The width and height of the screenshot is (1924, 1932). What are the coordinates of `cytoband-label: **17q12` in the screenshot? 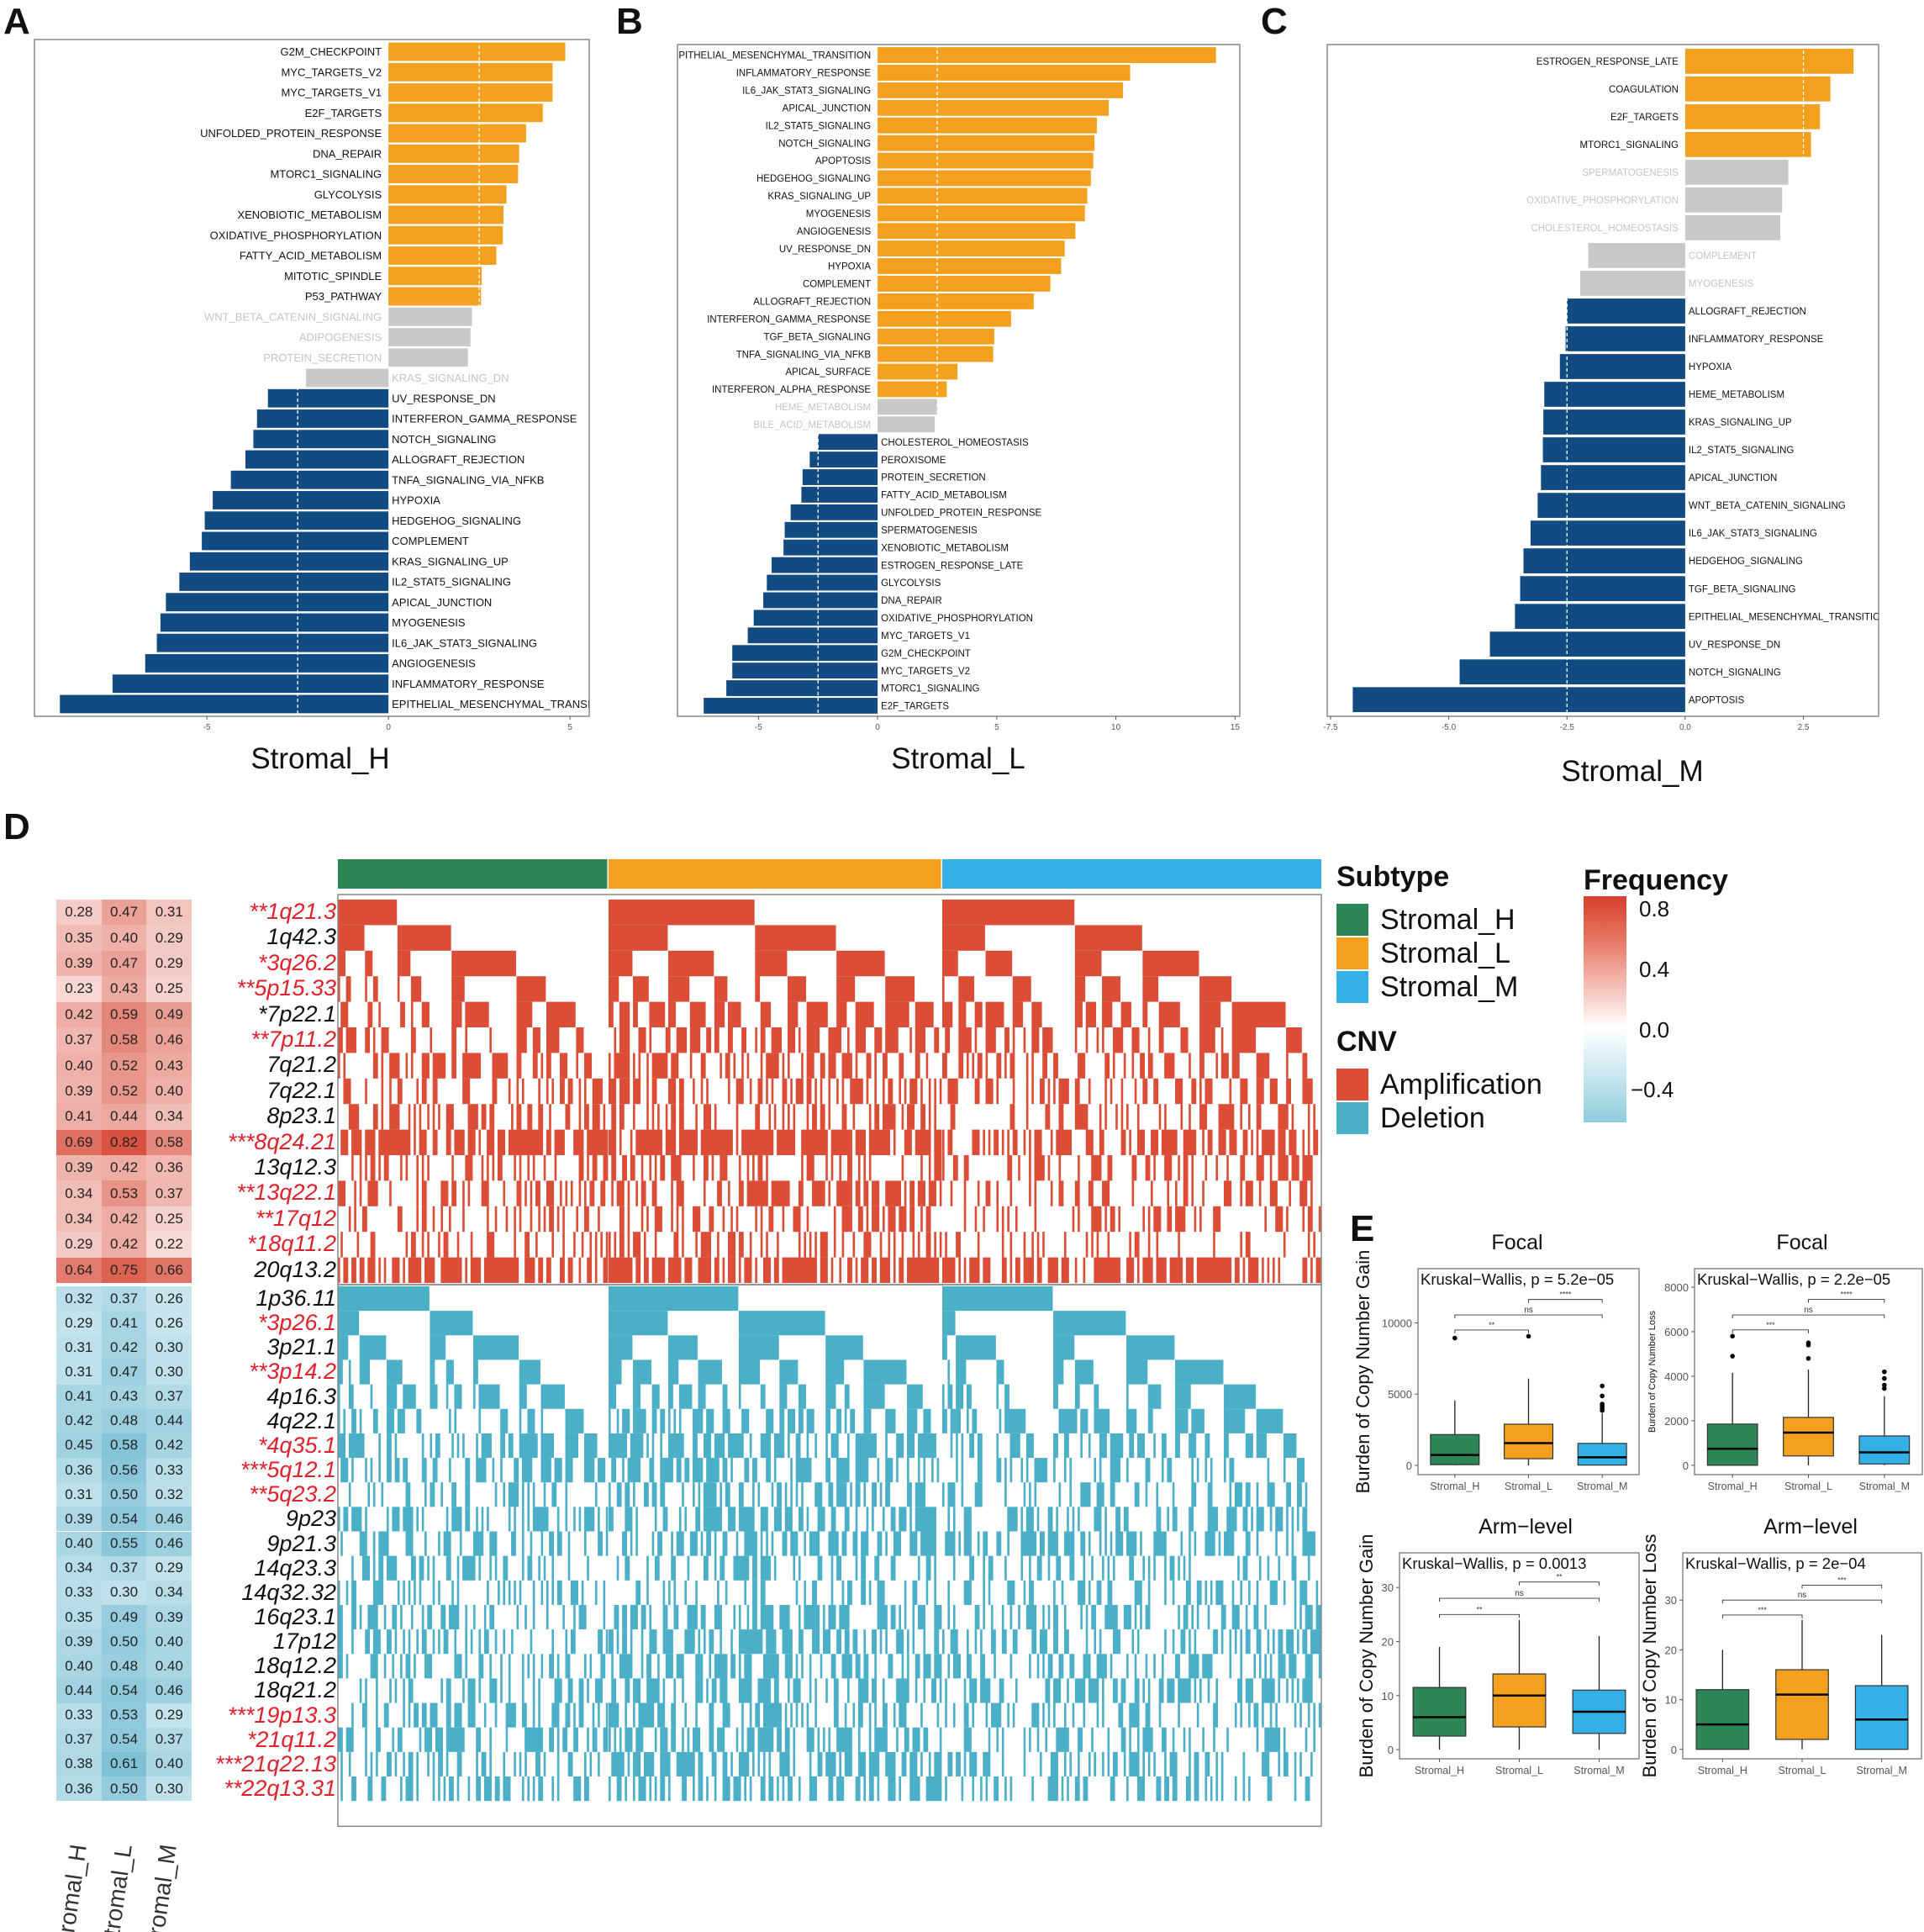 It's located at (295, 1218).